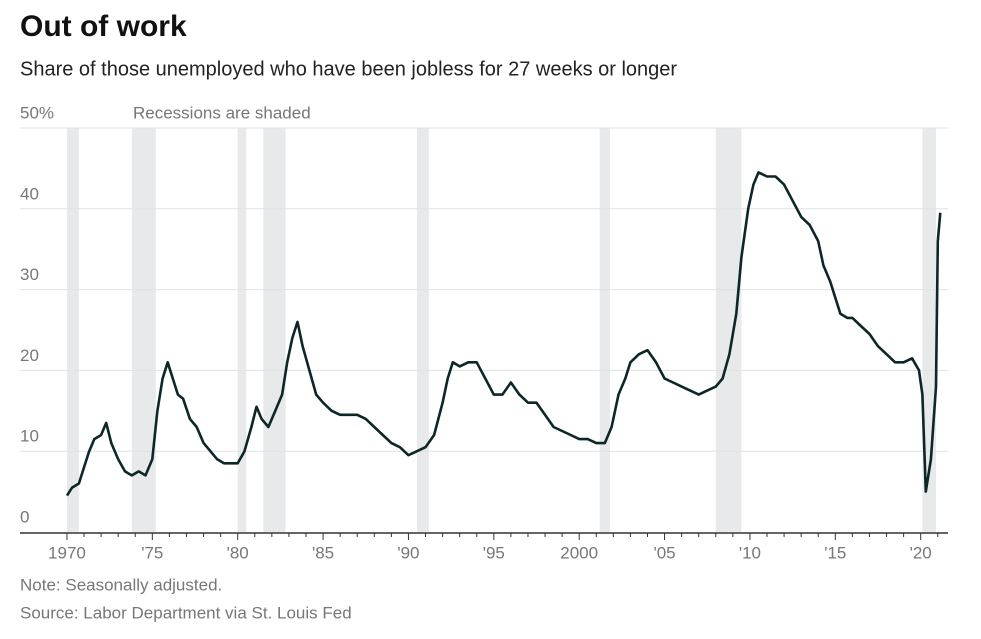  What do you see at coordinates (121, 584) in the screenshot?
I see `note: Note: Seasonally adjusted.` at bounding box center [121, 584].